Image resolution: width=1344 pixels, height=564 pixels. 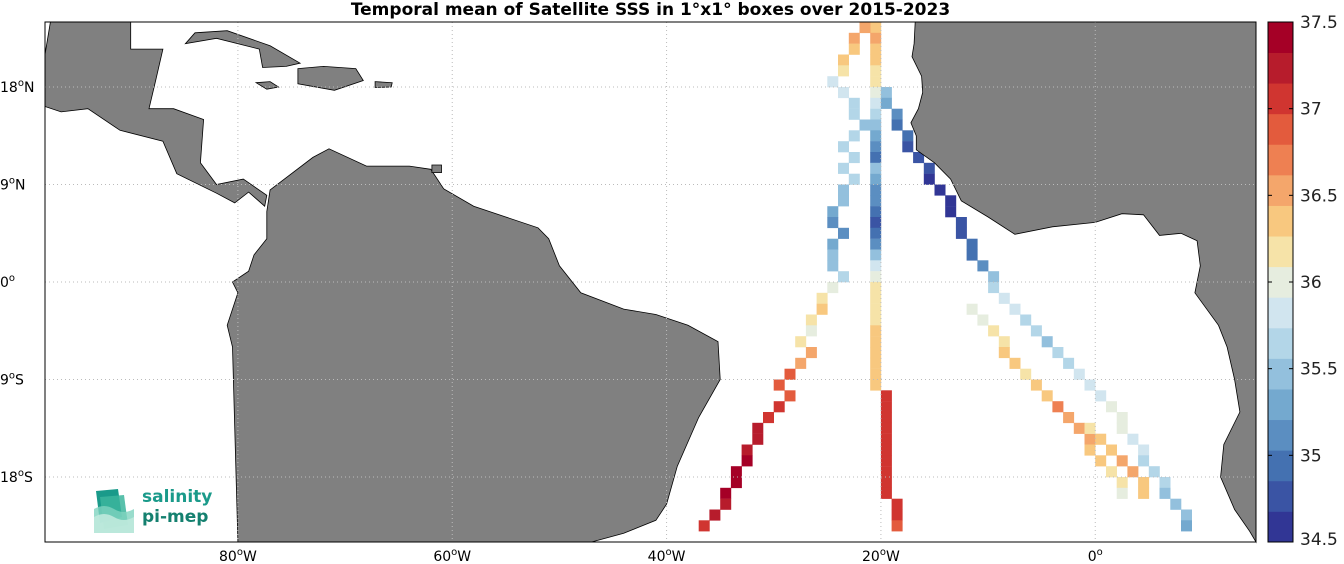 What do you see at coordinates (436, 168) in the screenshot?
I see `land-trinidad` at bounding box center [436, 168].